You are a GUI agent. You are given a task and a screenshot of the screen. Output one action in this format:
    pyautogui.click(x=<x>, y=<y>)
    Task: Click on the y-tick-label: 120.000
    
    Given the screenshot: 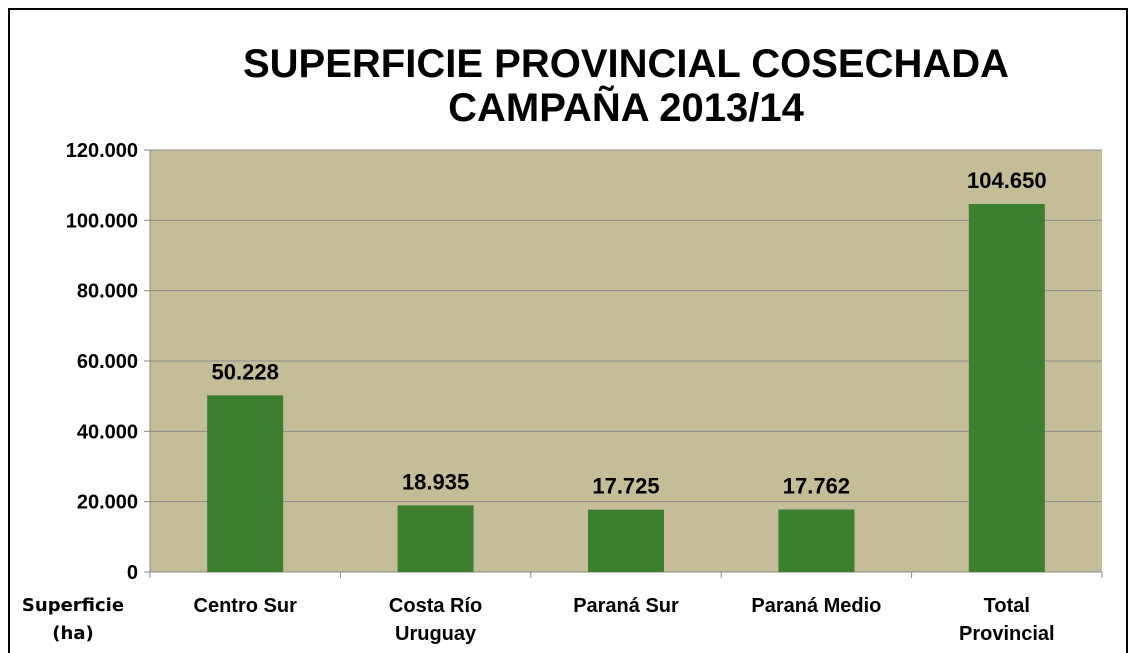 What is the action you would take?
    pyautogui.click(x=102, y=151)
    